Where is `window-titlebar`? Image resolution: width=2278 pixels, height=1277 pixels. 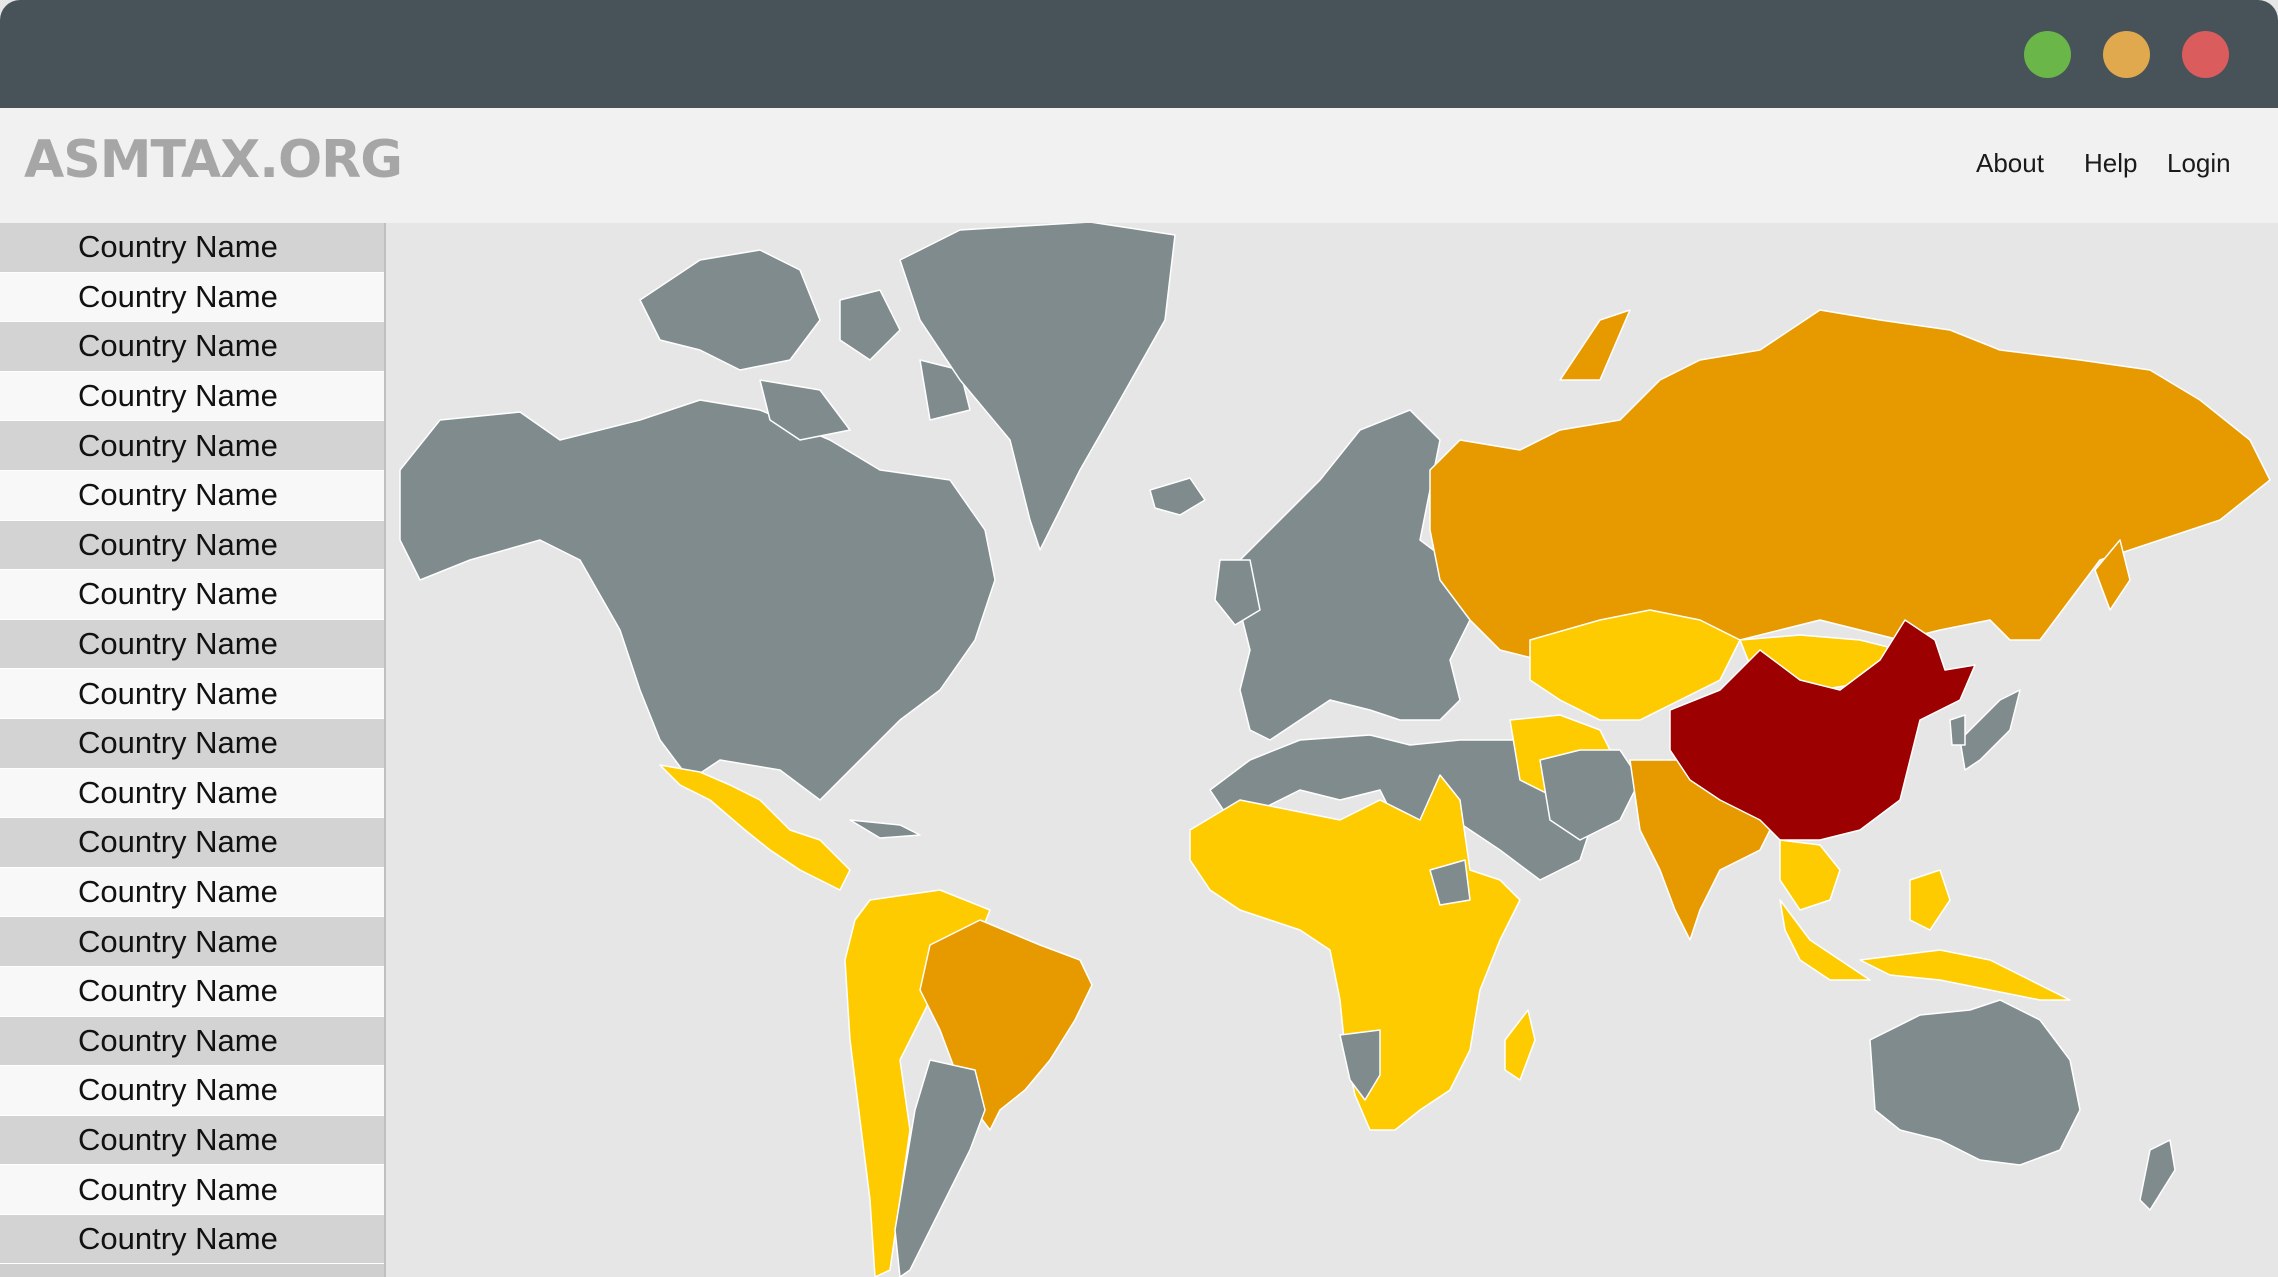 window-titlebar is located at coordinates (1139, 54).